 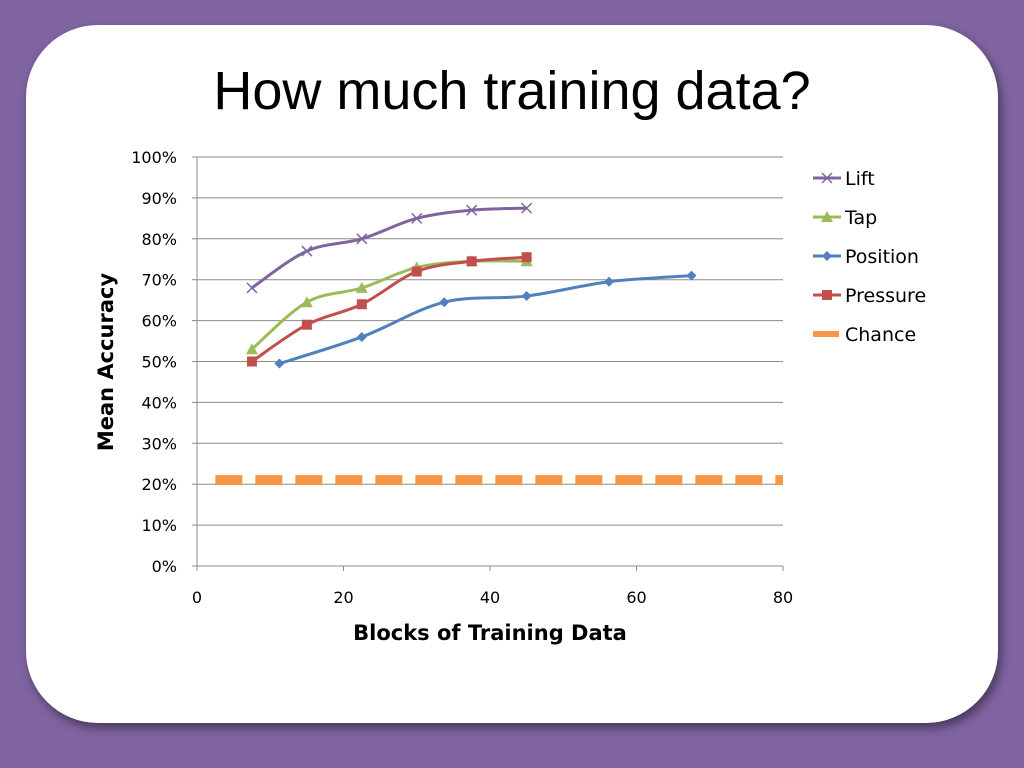 I want to click on legend-item-chance: Chance, so click(x=864, y=335).